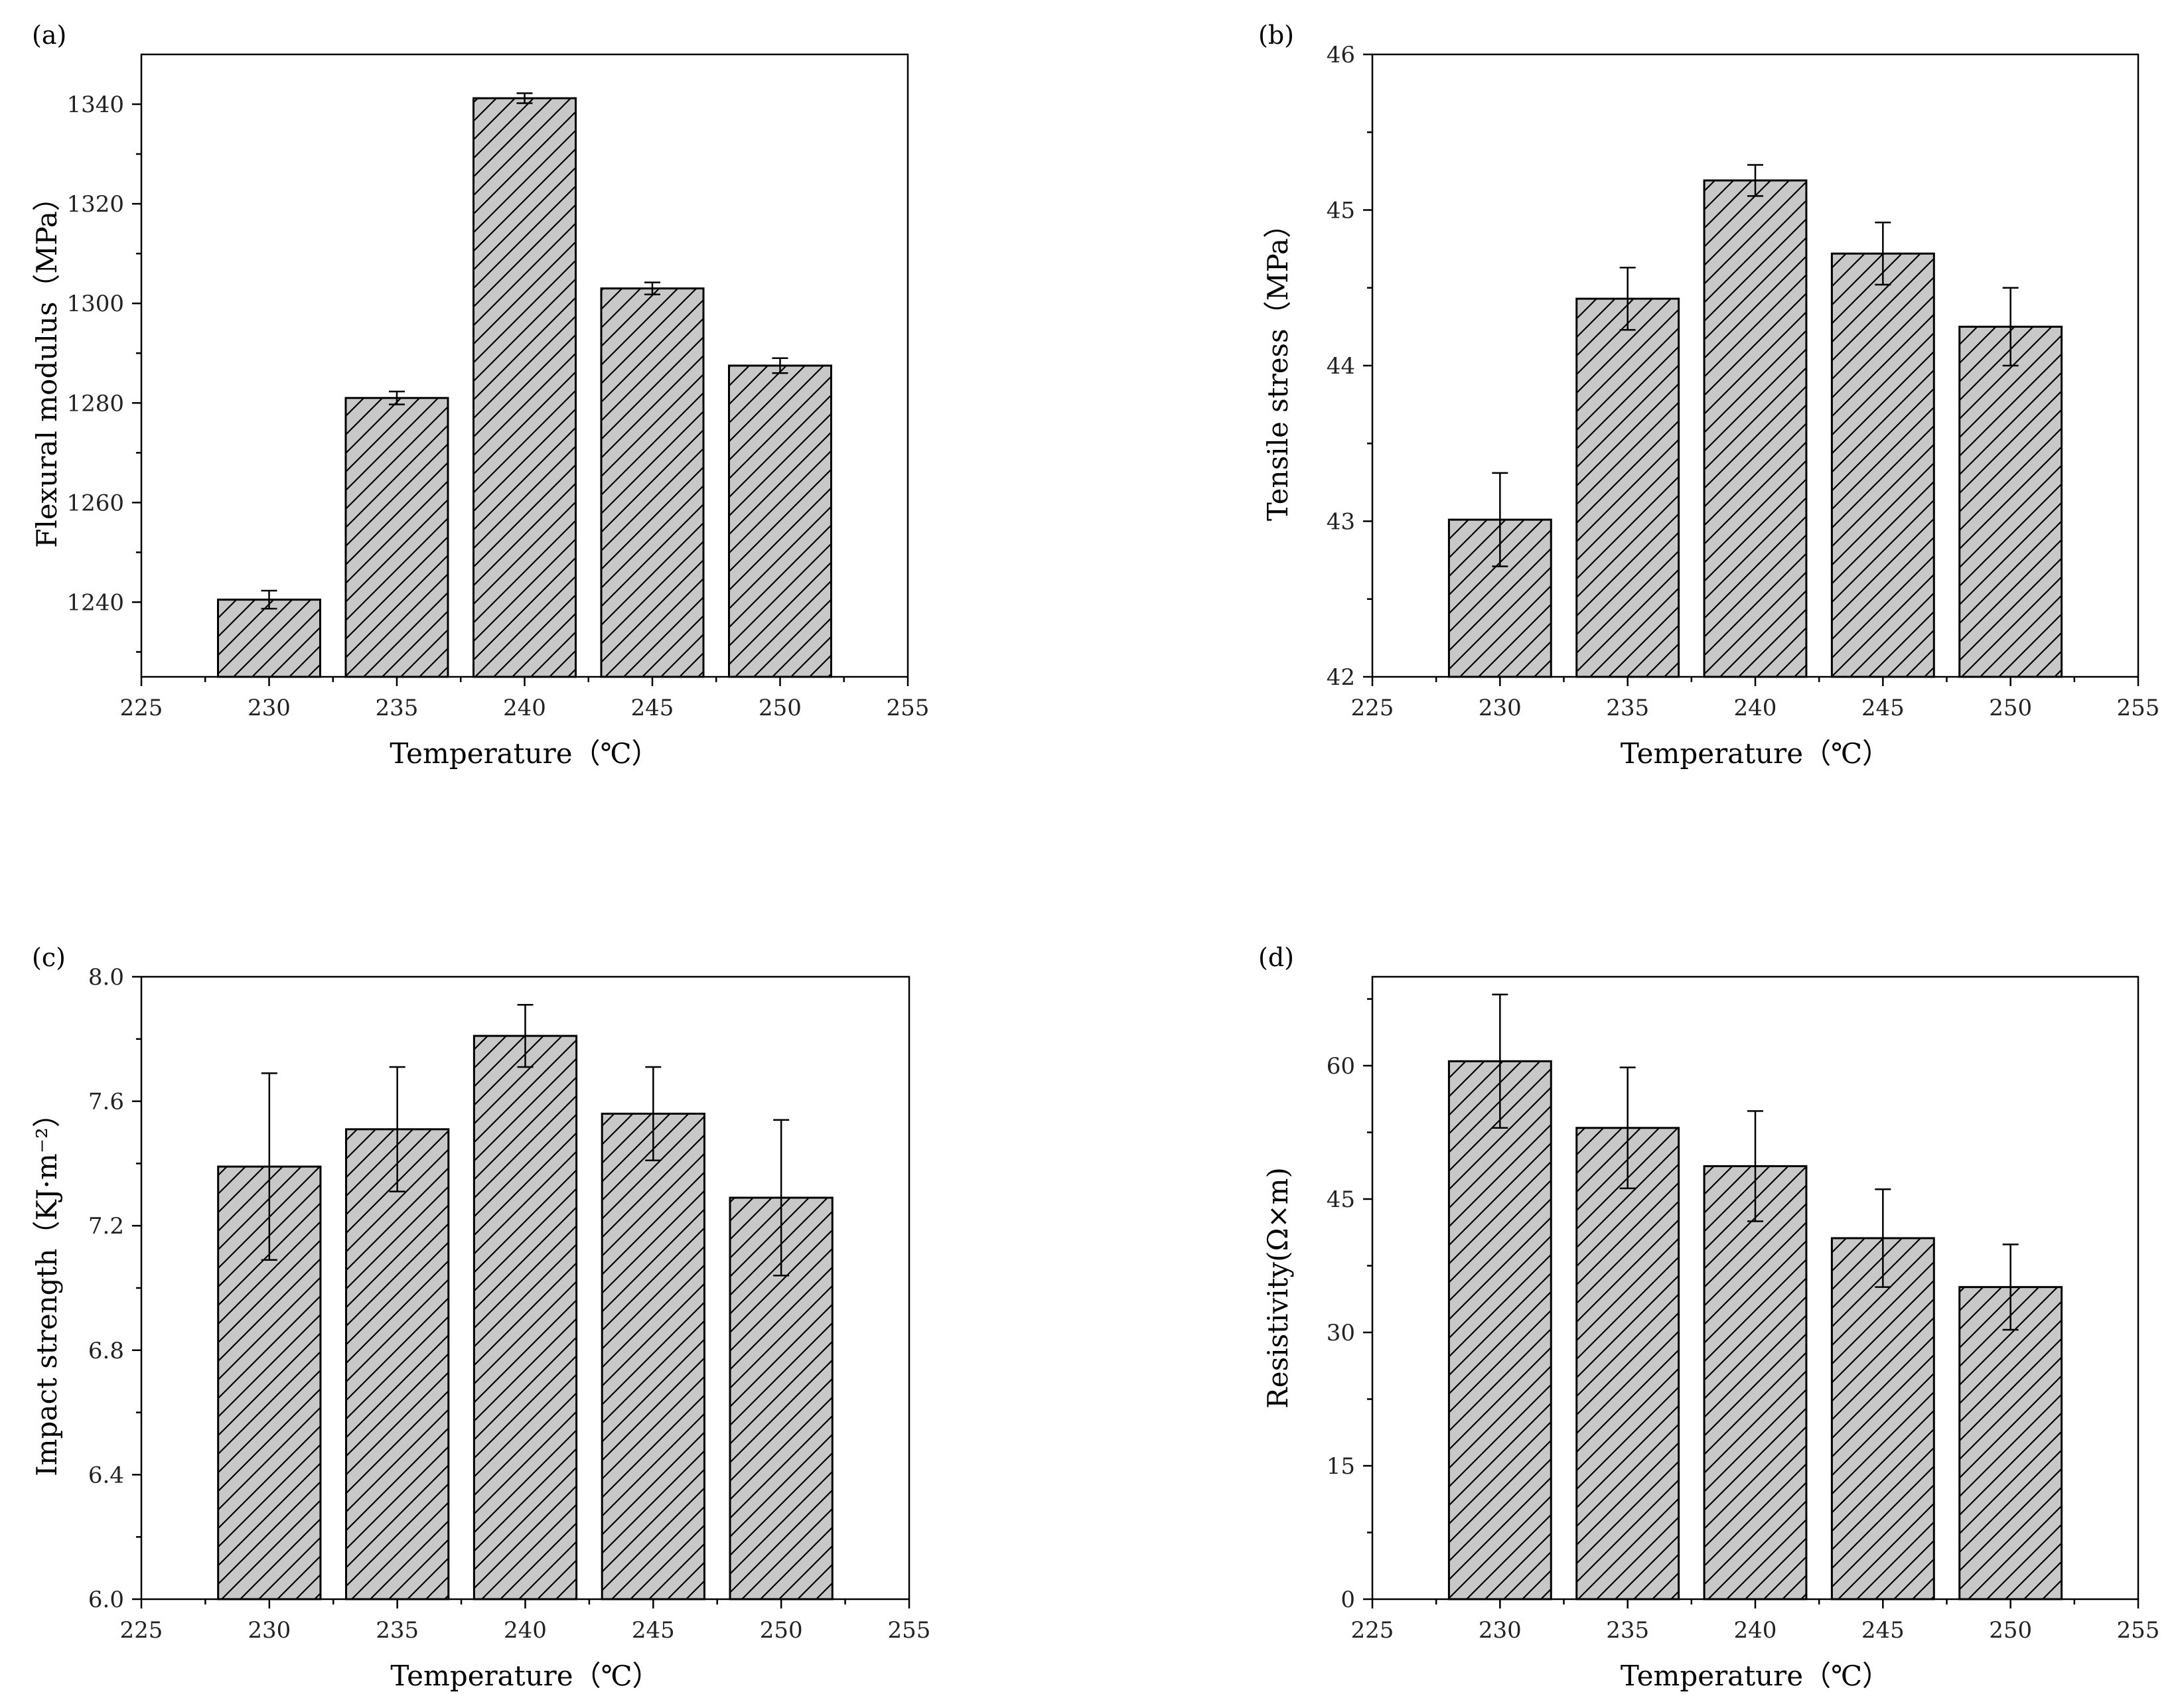 The width and height of the screenshot is (2178, 1708). Describe the element at coordinates (1341, 366) in the screenshot. I see `y-tick-label: 44` at that location.